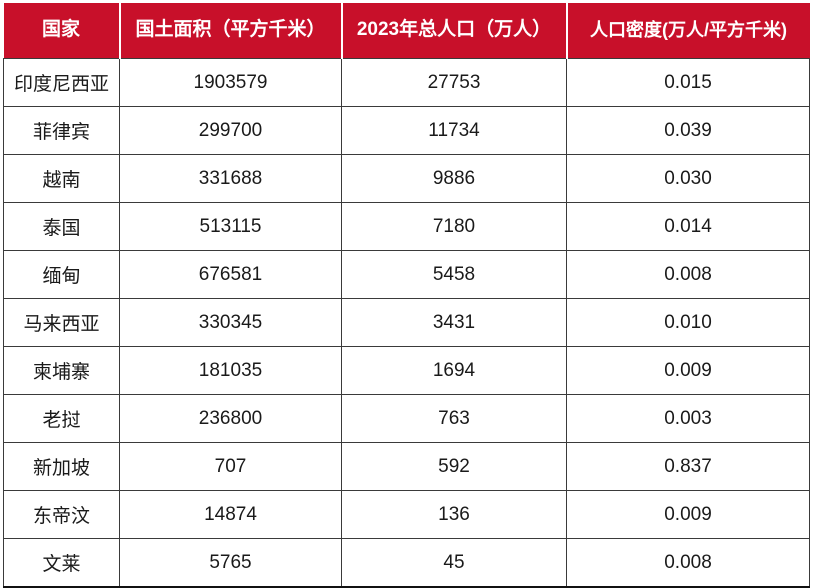 The width and height of the screenshot is (813, 588). I want to click on cell-land-area: 513115, so click(230, 226).